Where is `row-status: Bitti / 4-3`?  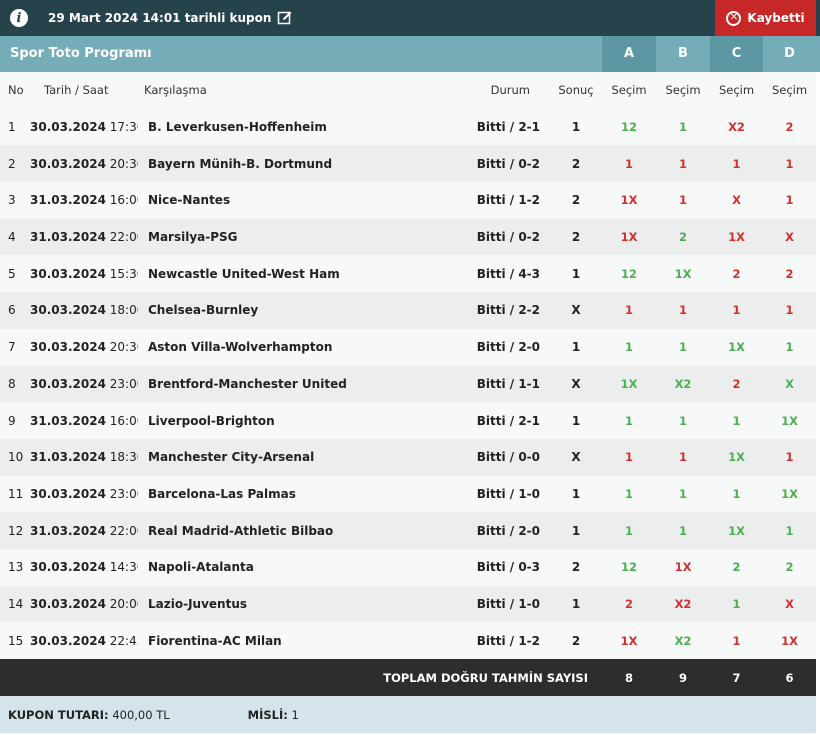
row-status: Bitti / 4-3 is located at coordinates (494, 274).